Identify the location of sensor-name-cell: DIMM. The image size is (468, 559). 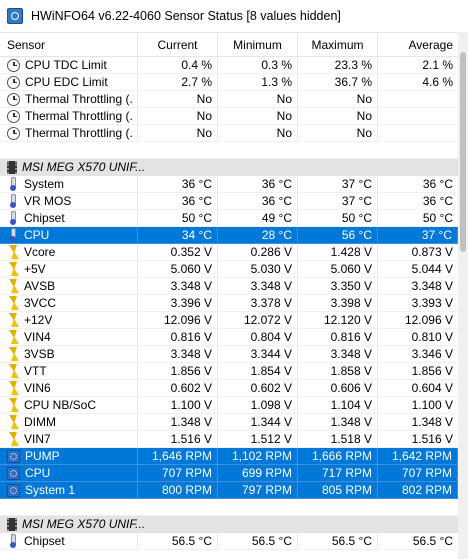
(69, 422).